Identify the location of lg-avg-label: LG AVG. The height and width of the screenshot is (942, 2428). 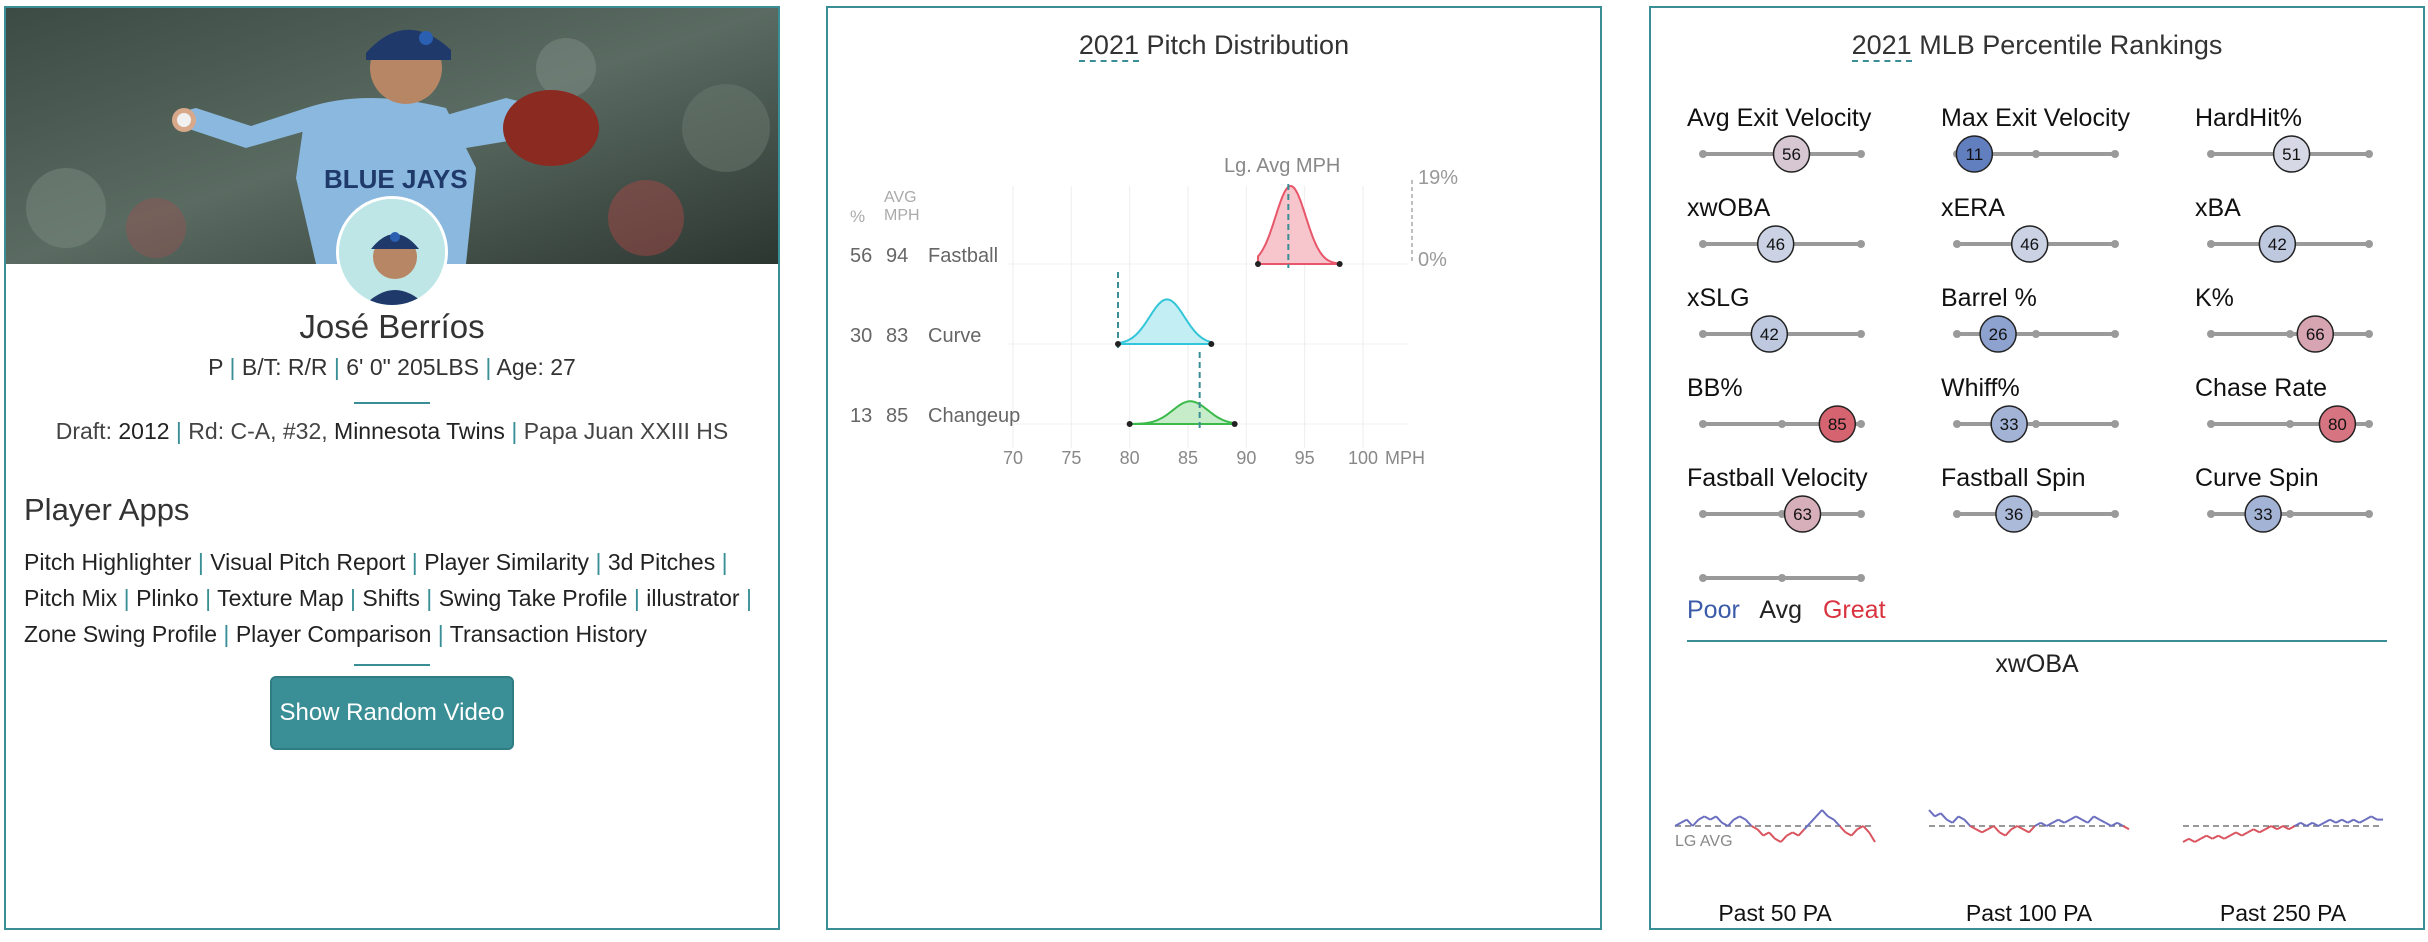
(1704, 841).